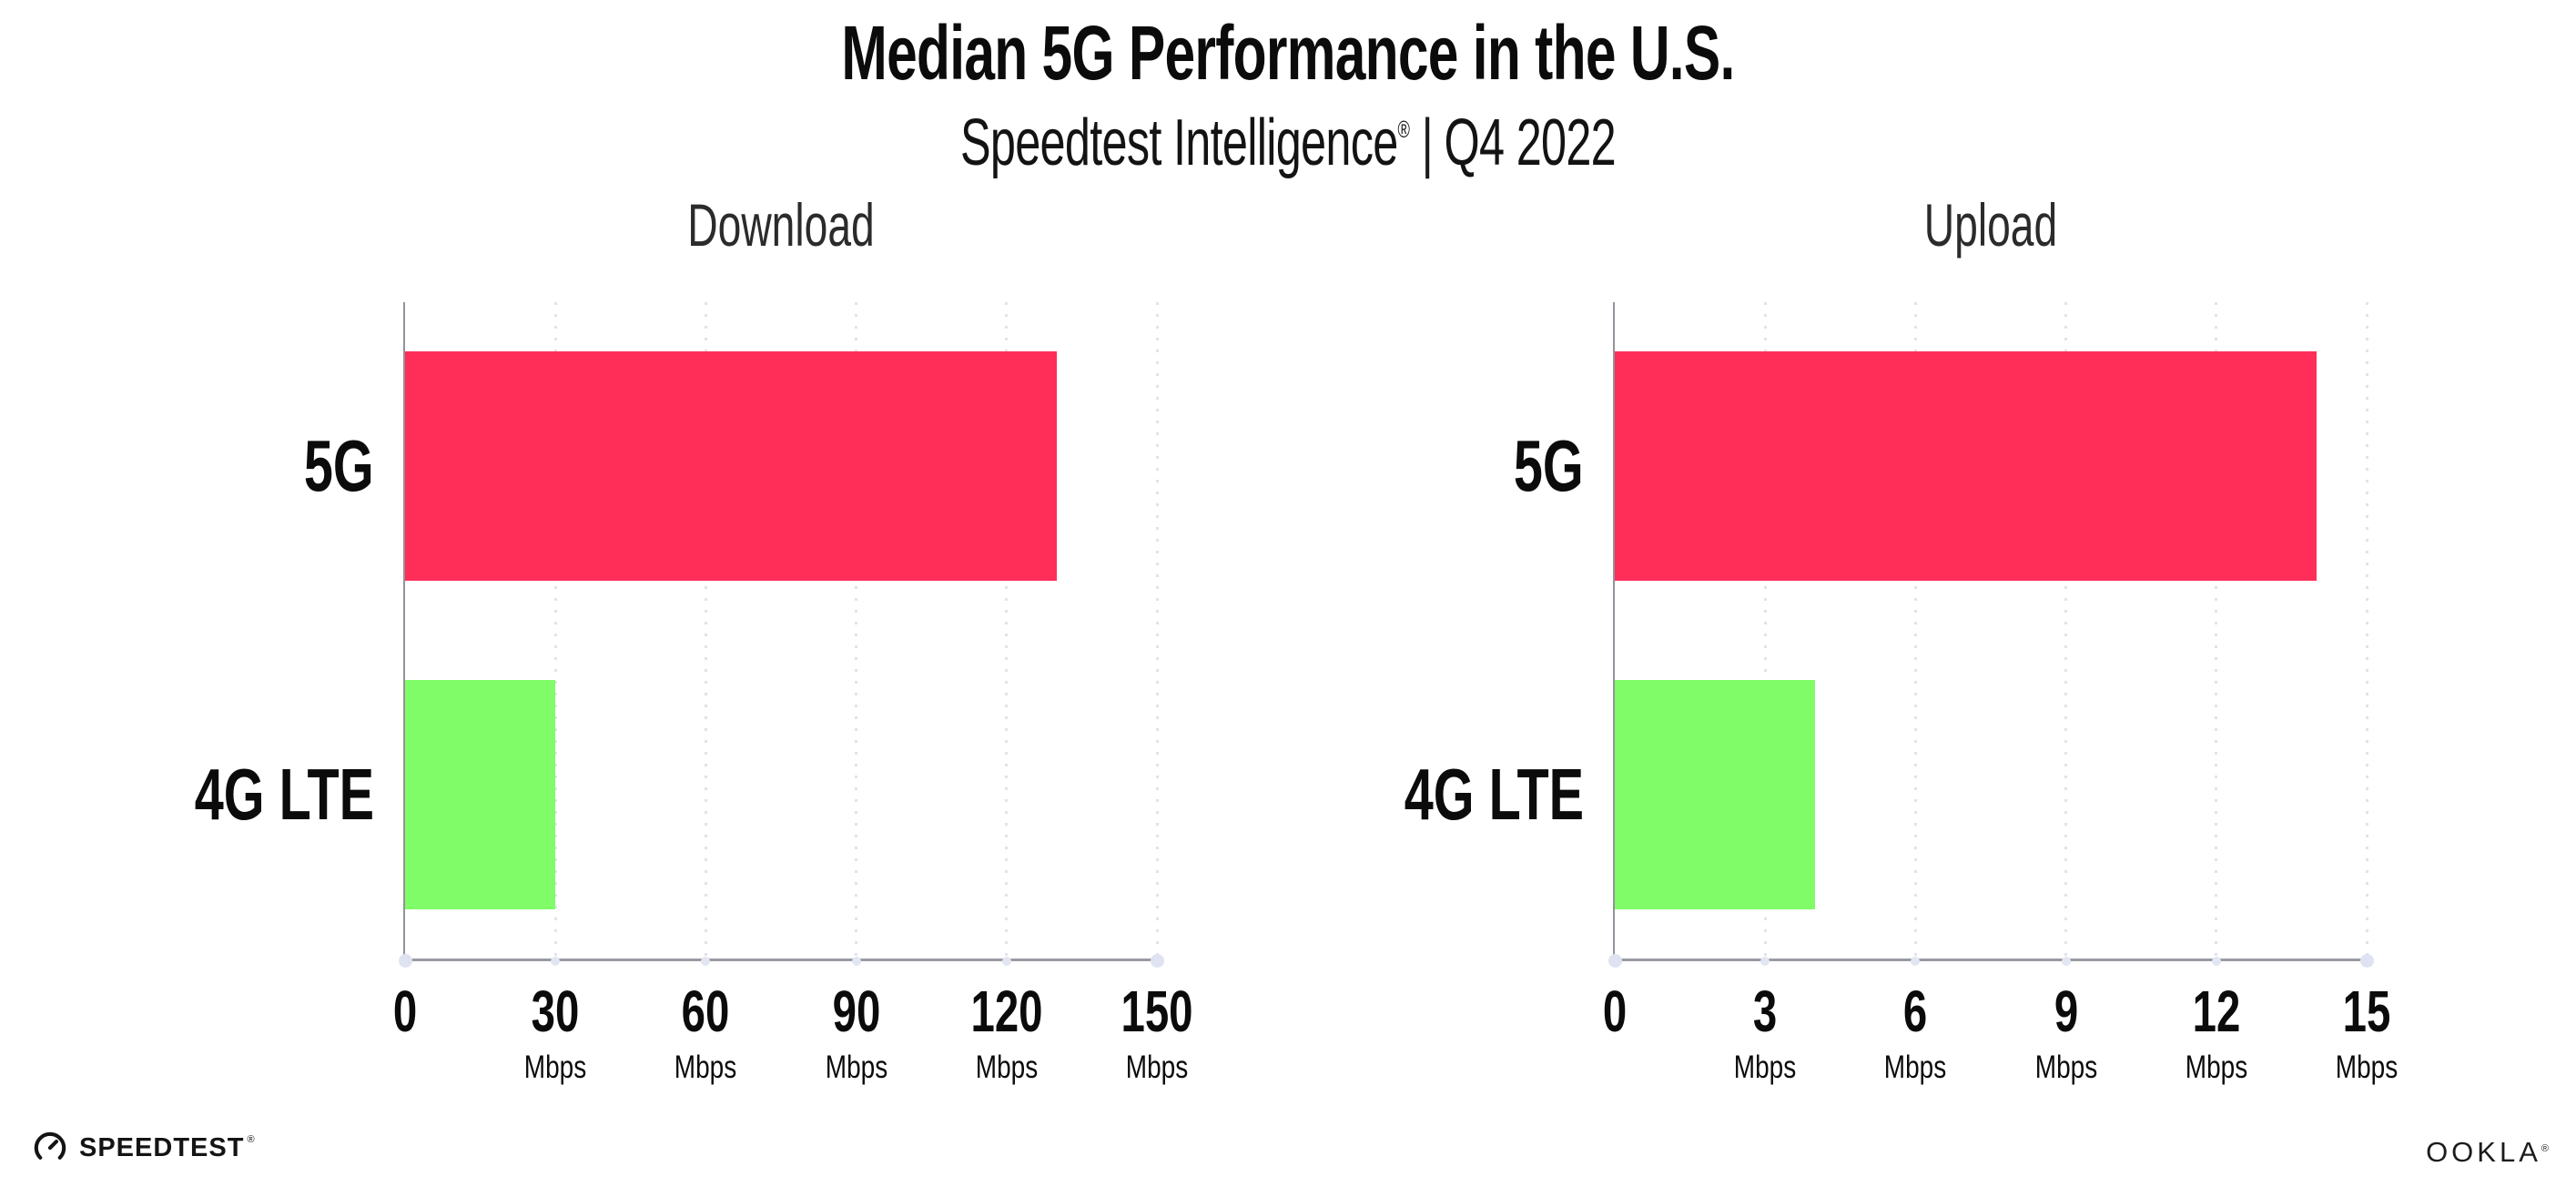 This screenshot has width=2576, height=1197. What do you see at coordinates (1178, 143) in the screenshot?
I see `subtitle-brand: Speedtest Intelligence` at bounding box center [1178, 143].